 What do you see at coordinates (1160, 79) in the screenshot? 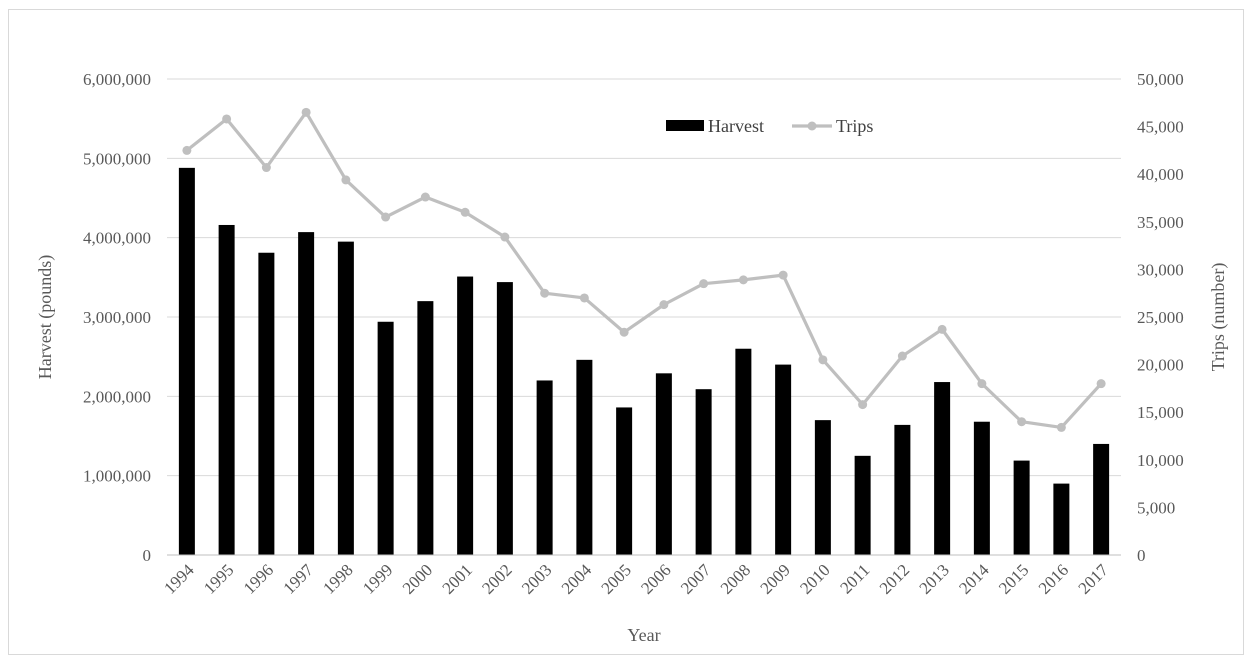
I see `y2-tick-label: 50,000` at bounding box center [1160, 79].